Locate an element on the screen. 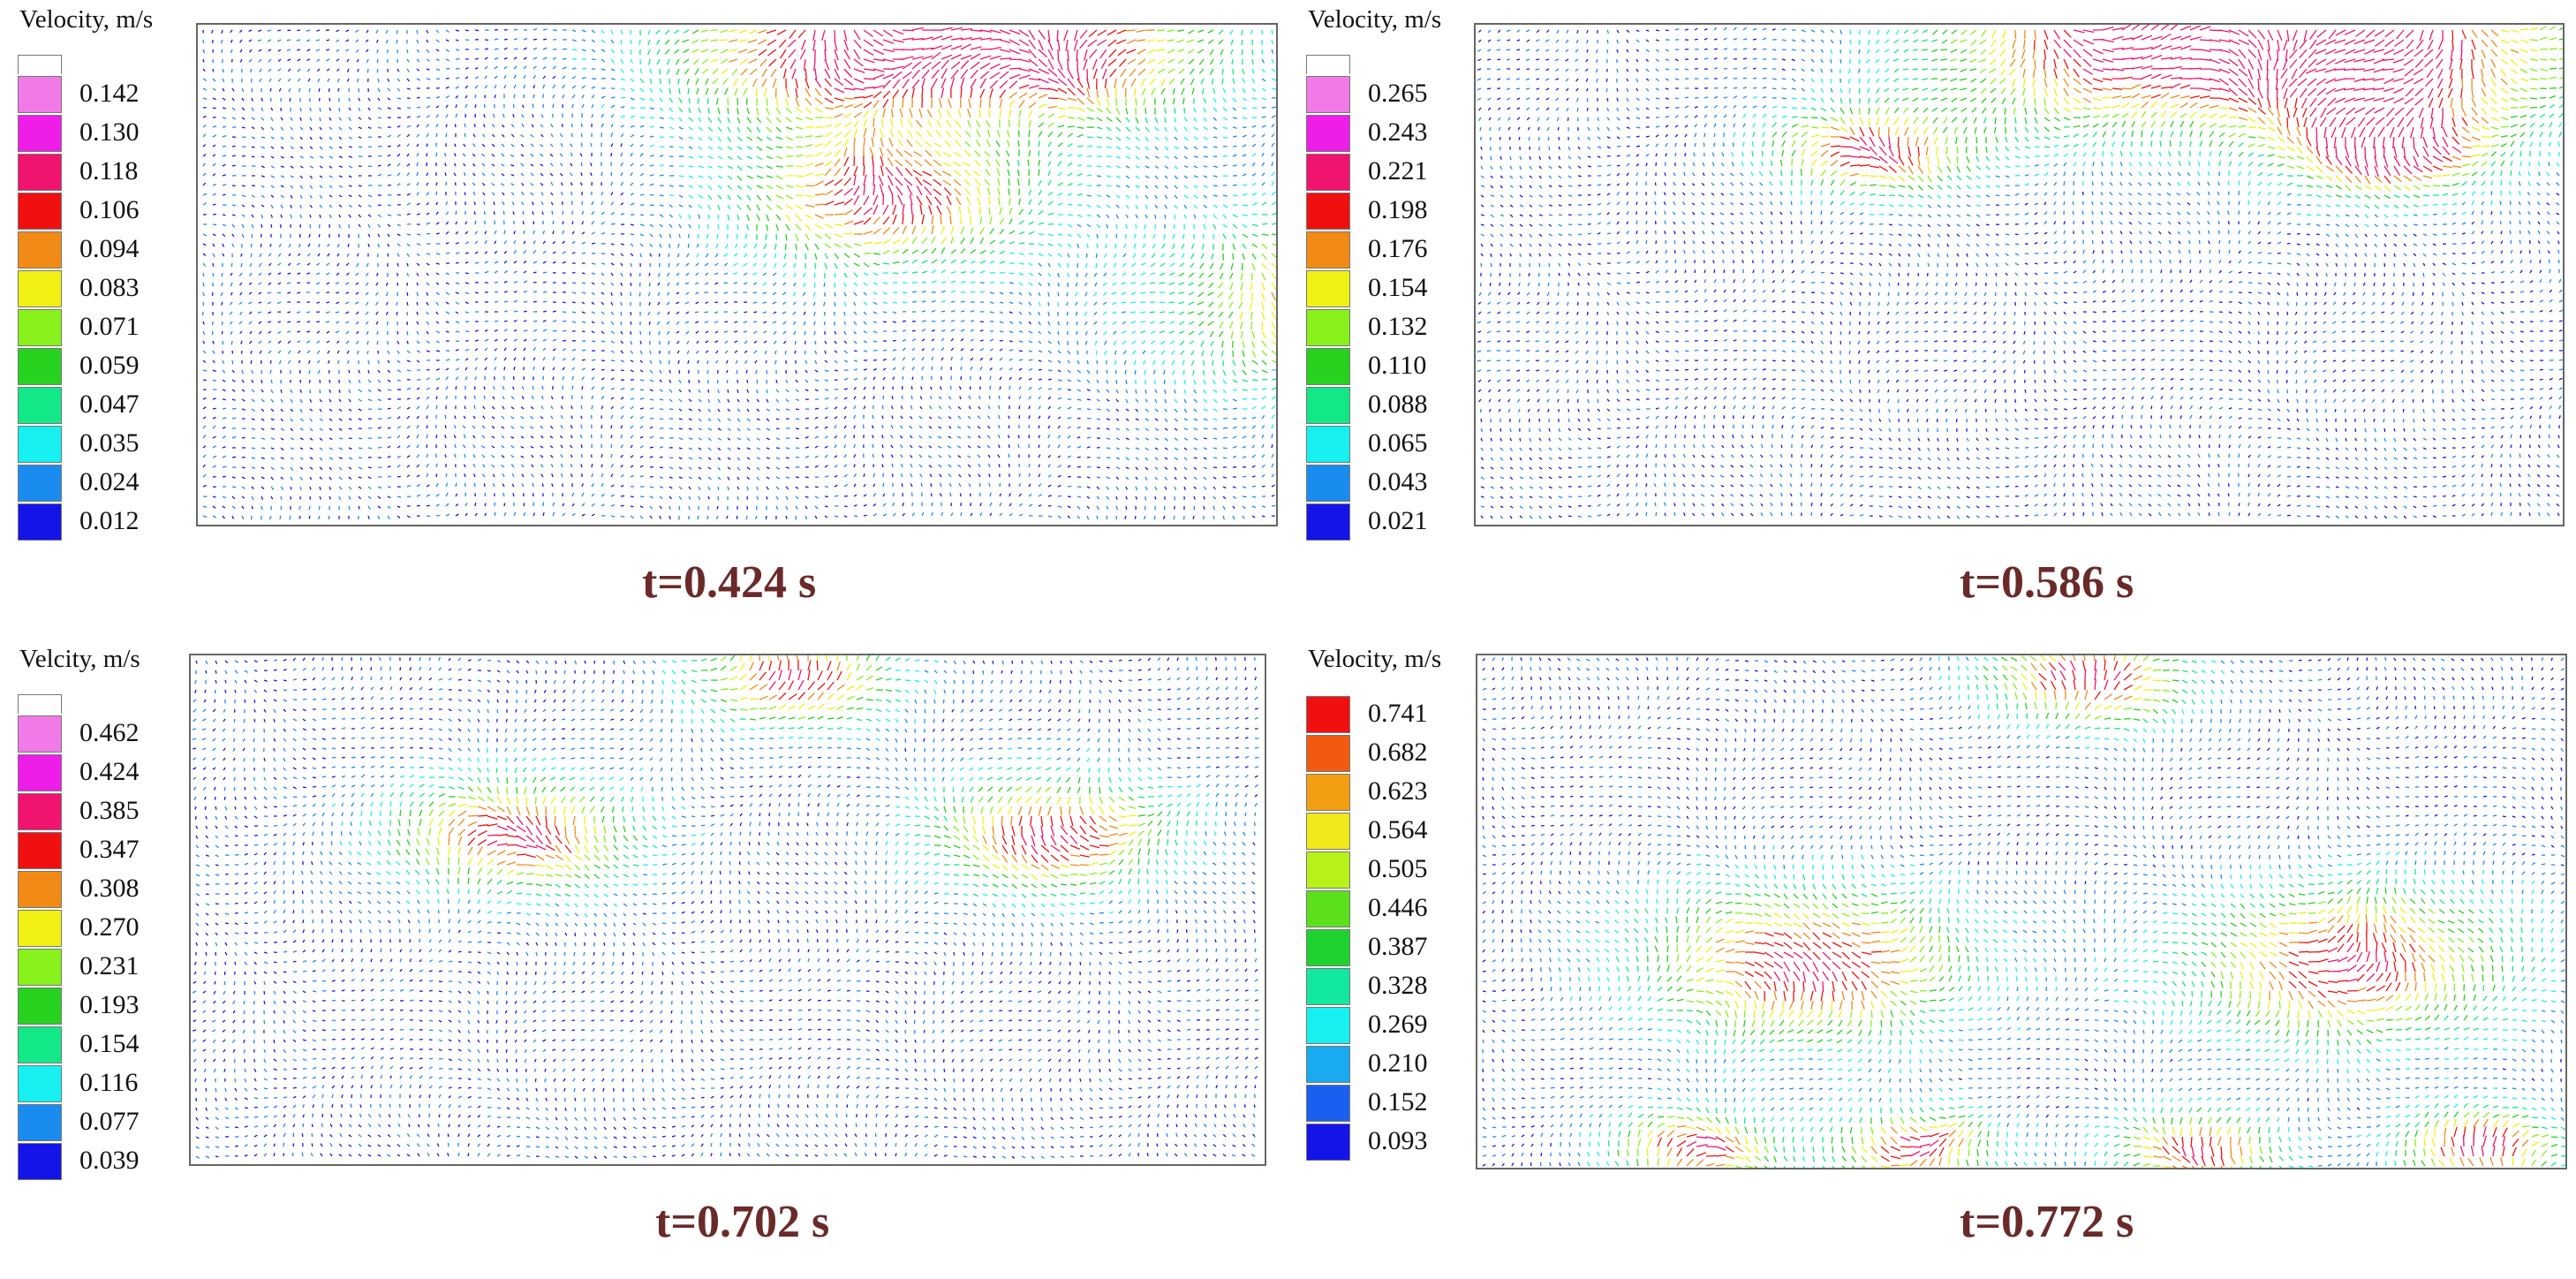 The image size is (2576, 1279). legend-value: 0.269 is located at coordinates (1398, 1024).